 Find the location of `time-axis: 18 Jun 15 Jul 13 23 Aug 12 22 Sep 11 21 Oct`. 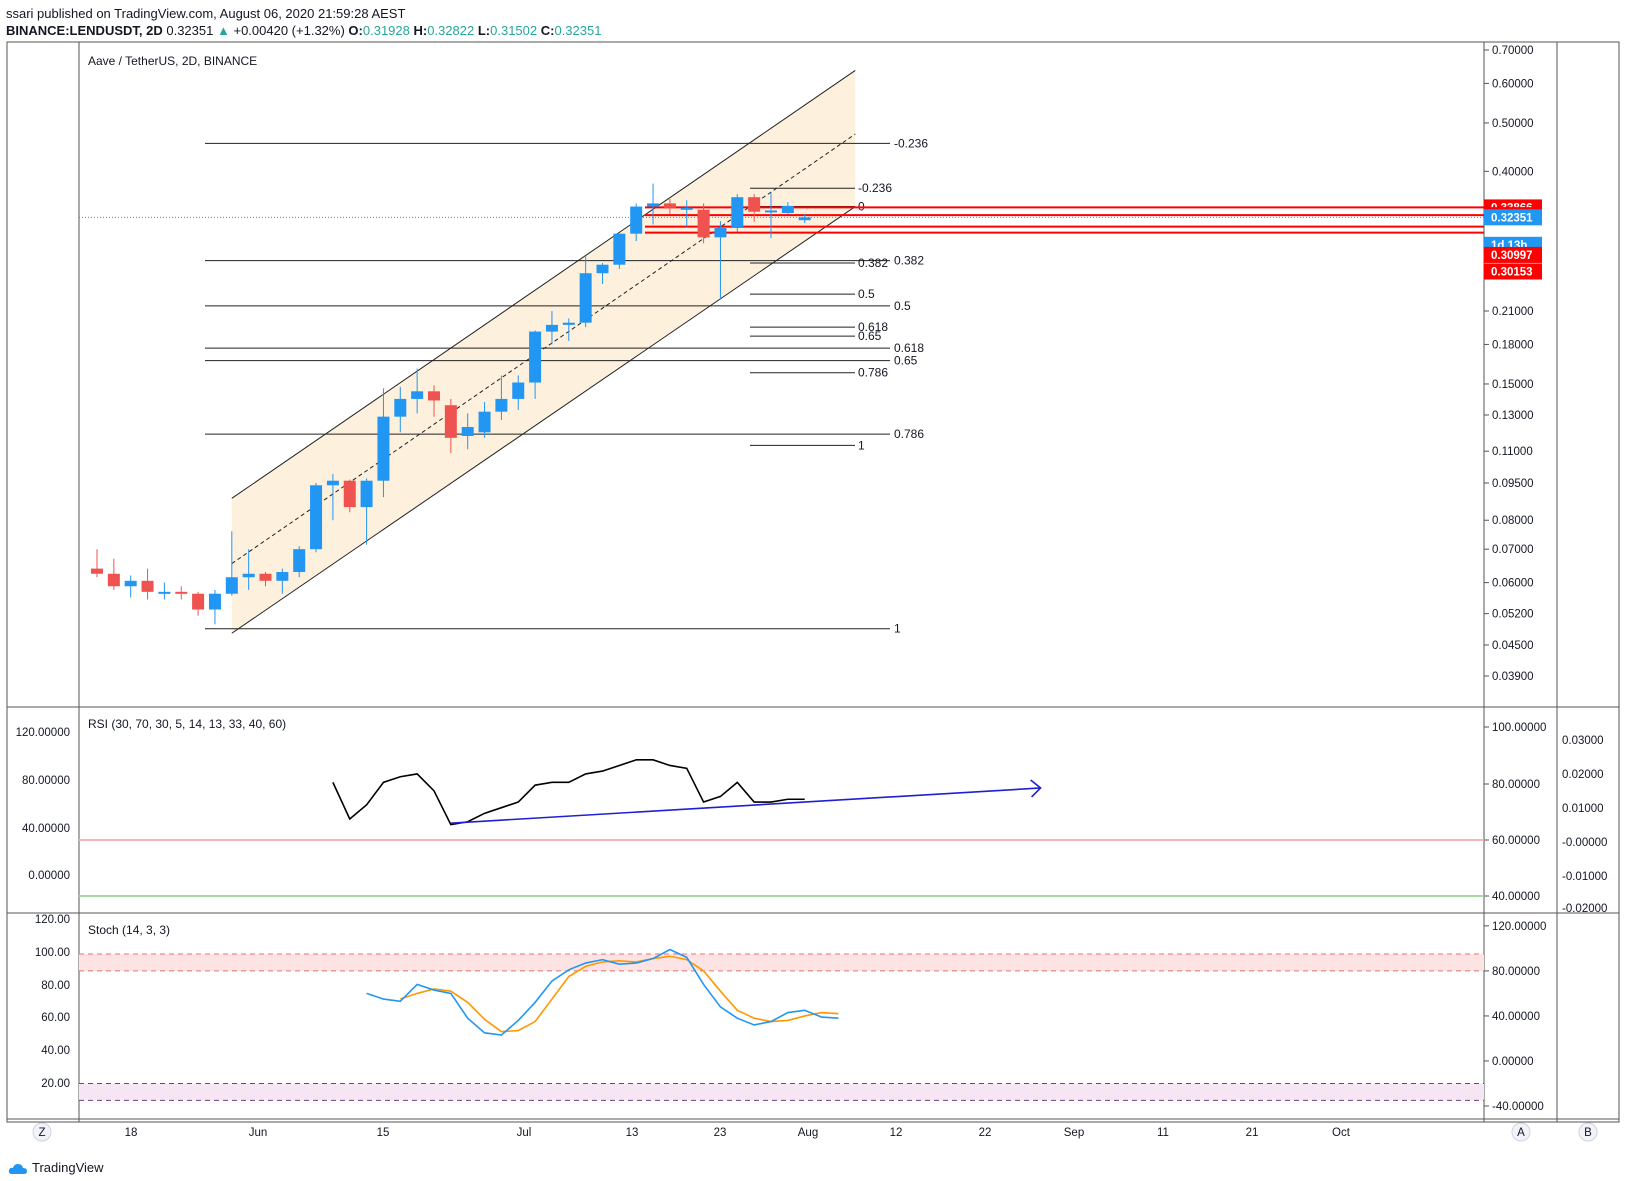

time-axis: 18 Jun 15 Jul 13 23 Aug 12 22 Sep 11 21 Oct is located at coordinates (738, 1133).